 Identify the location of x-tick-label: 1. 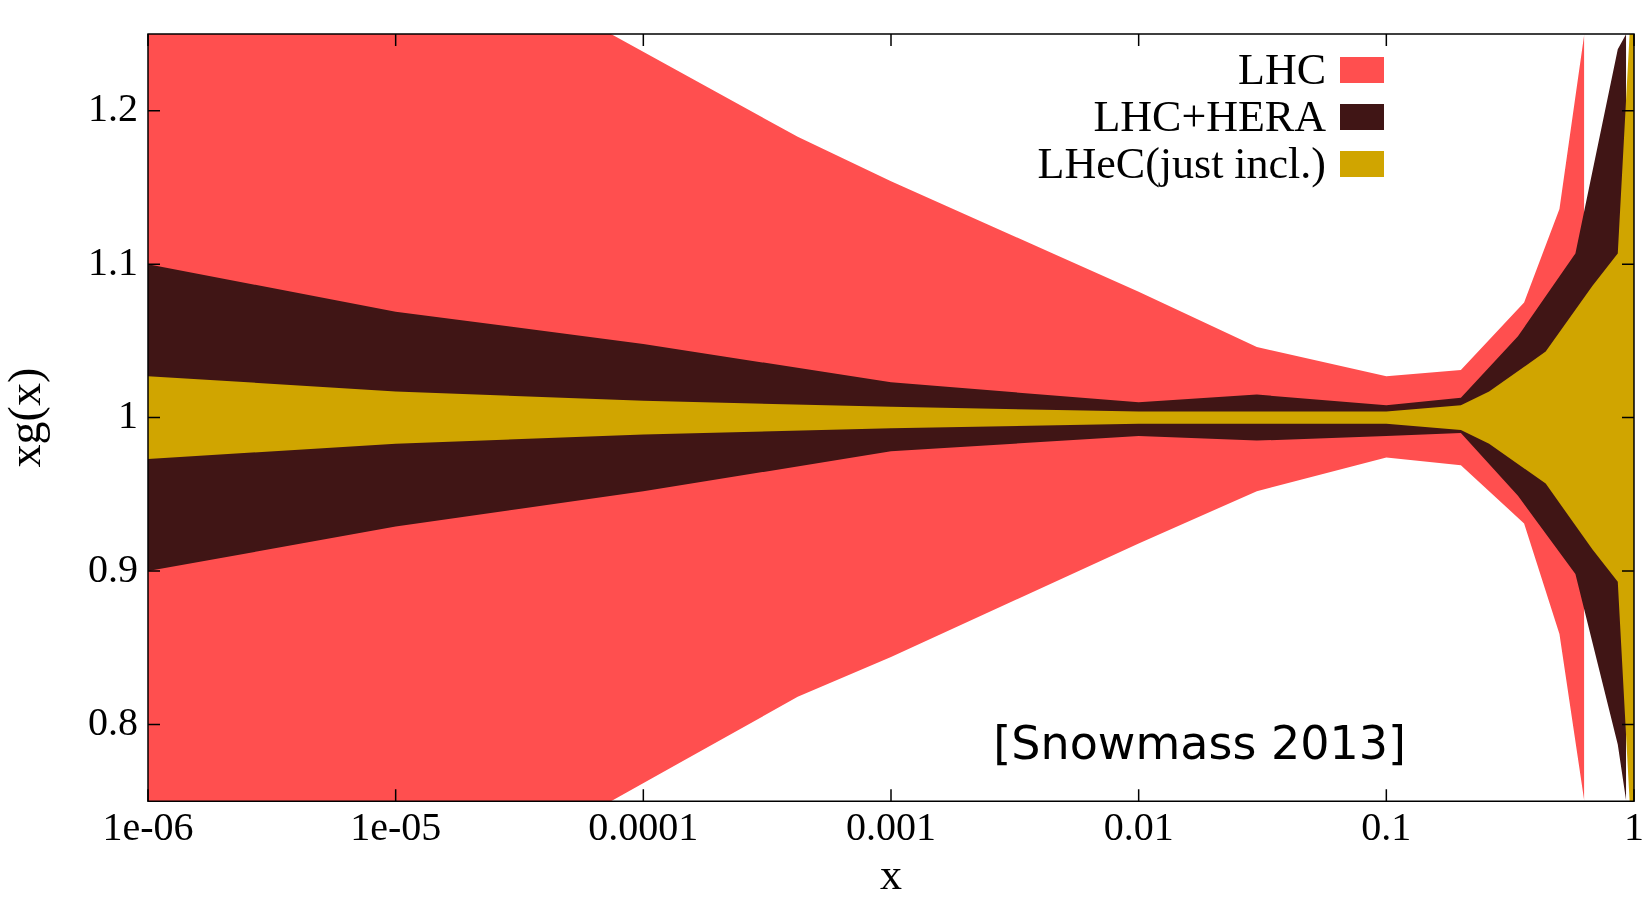
(1634, 826).